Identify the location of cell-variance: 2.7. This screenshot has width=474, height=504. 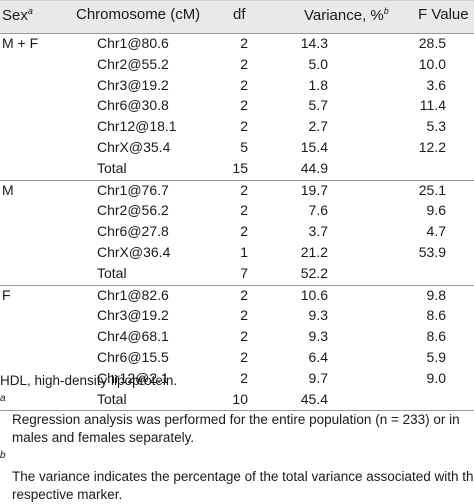
(318, 126).